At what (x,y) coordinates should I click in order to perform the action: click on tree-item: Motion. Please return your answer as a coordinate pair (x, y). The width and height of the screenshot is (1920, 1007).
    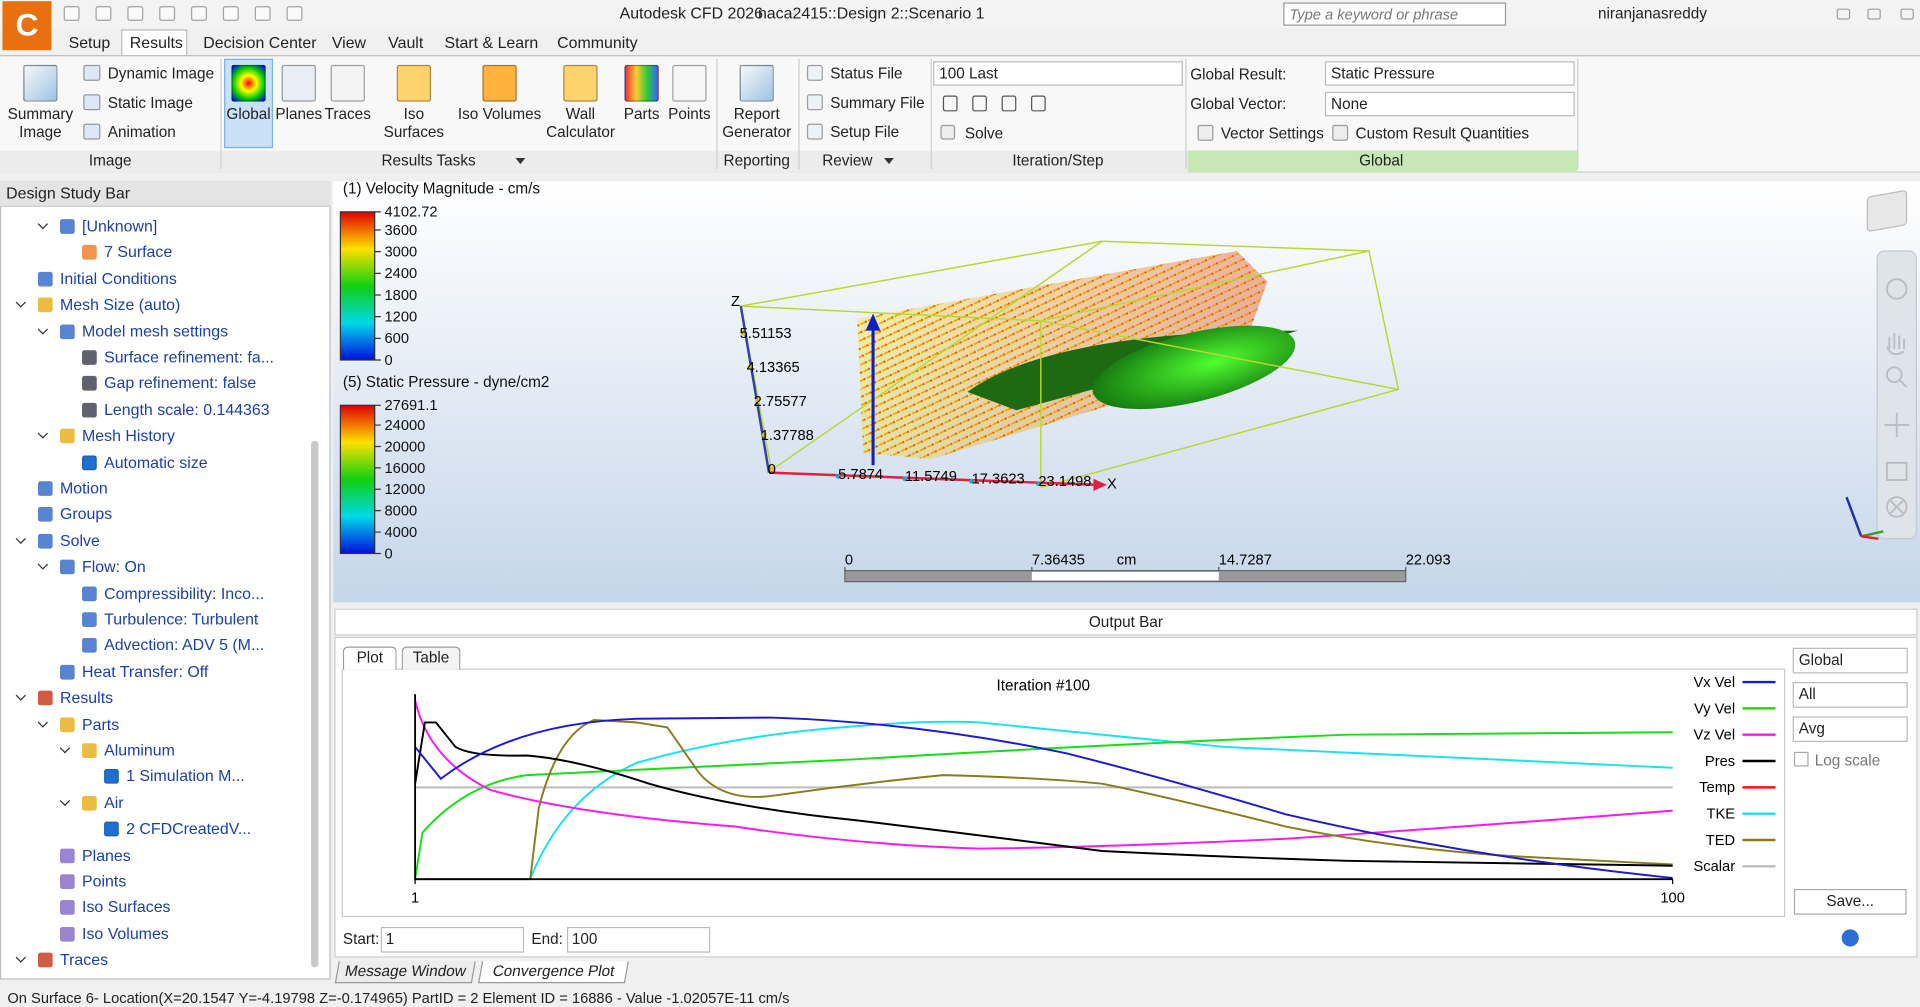
    Looking at the image, I should click on (84, 488).